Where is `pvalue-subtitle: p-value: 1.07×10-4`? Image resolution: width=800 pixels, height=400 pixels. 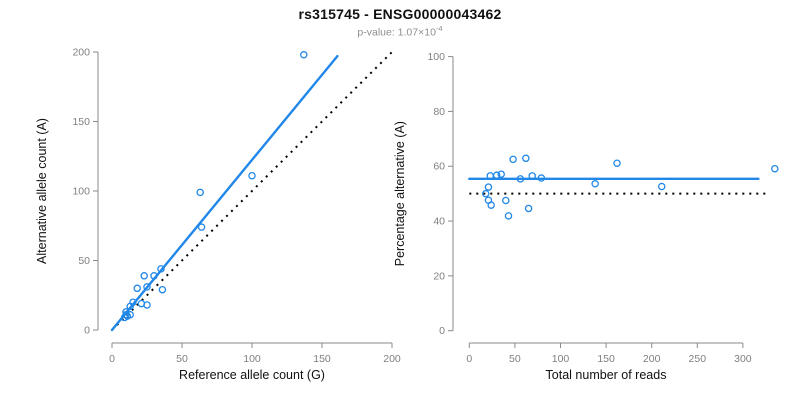 pvalue-subtitle: p-value: 1.07×10-4 is located at coordinates (400, 31).